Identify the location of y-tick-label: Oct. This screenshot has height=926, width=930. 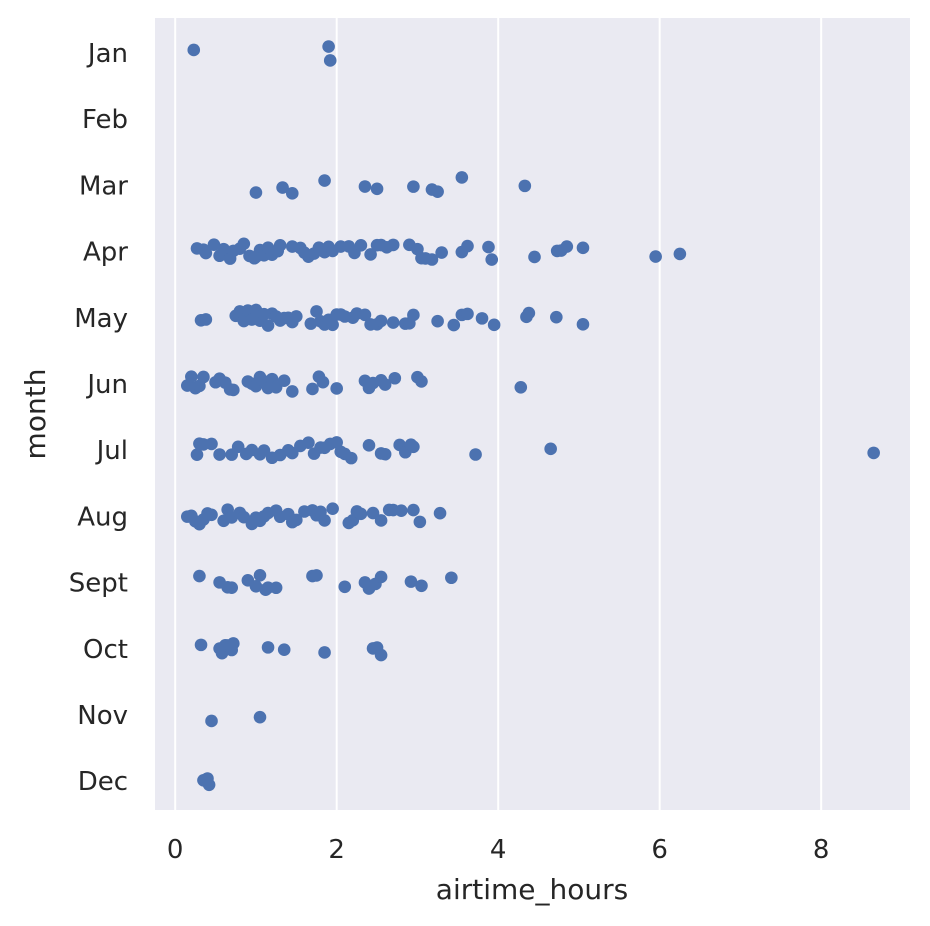
(105, 650).